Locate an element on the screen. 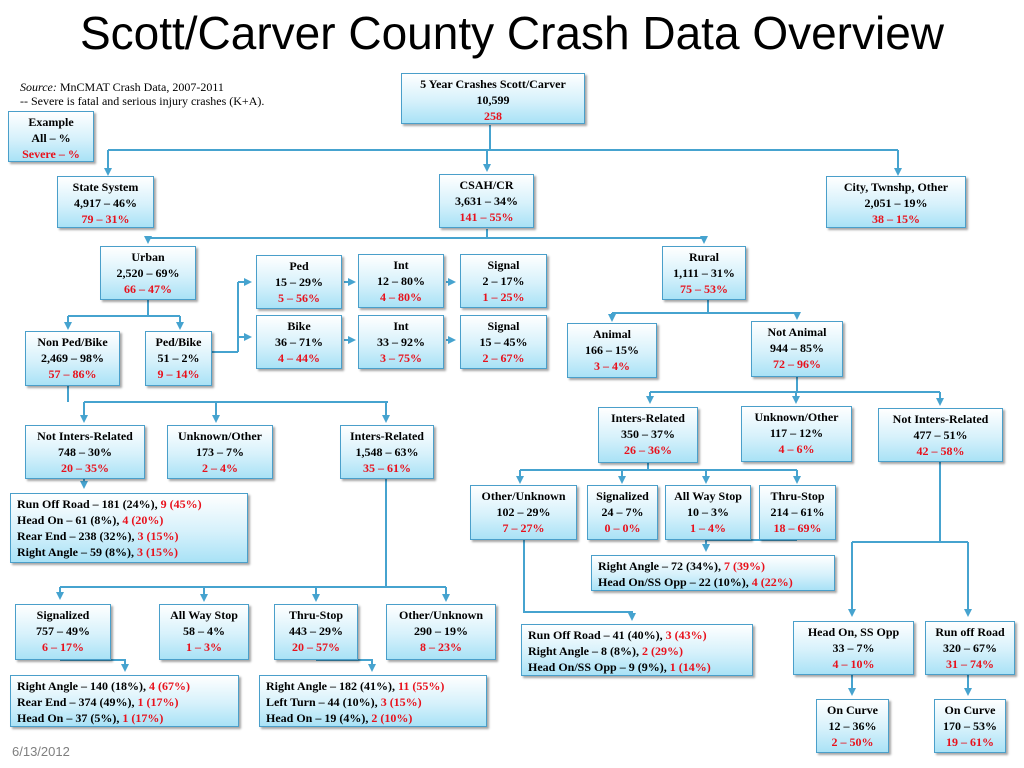  node-title: Not Animal is located at coordinates (797, 332).